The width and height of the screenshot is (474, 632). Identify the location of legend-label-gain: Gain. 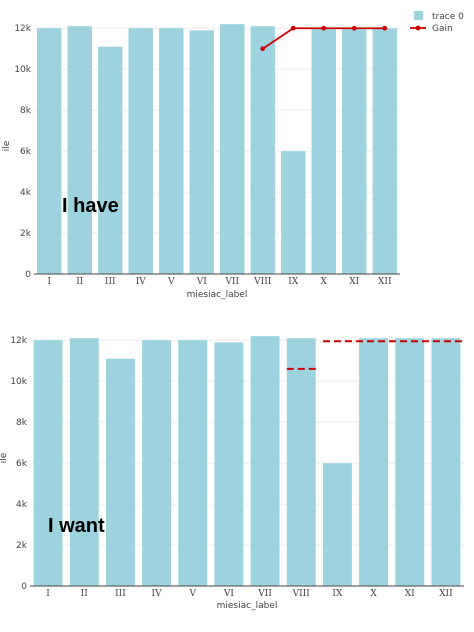
(442, 29).